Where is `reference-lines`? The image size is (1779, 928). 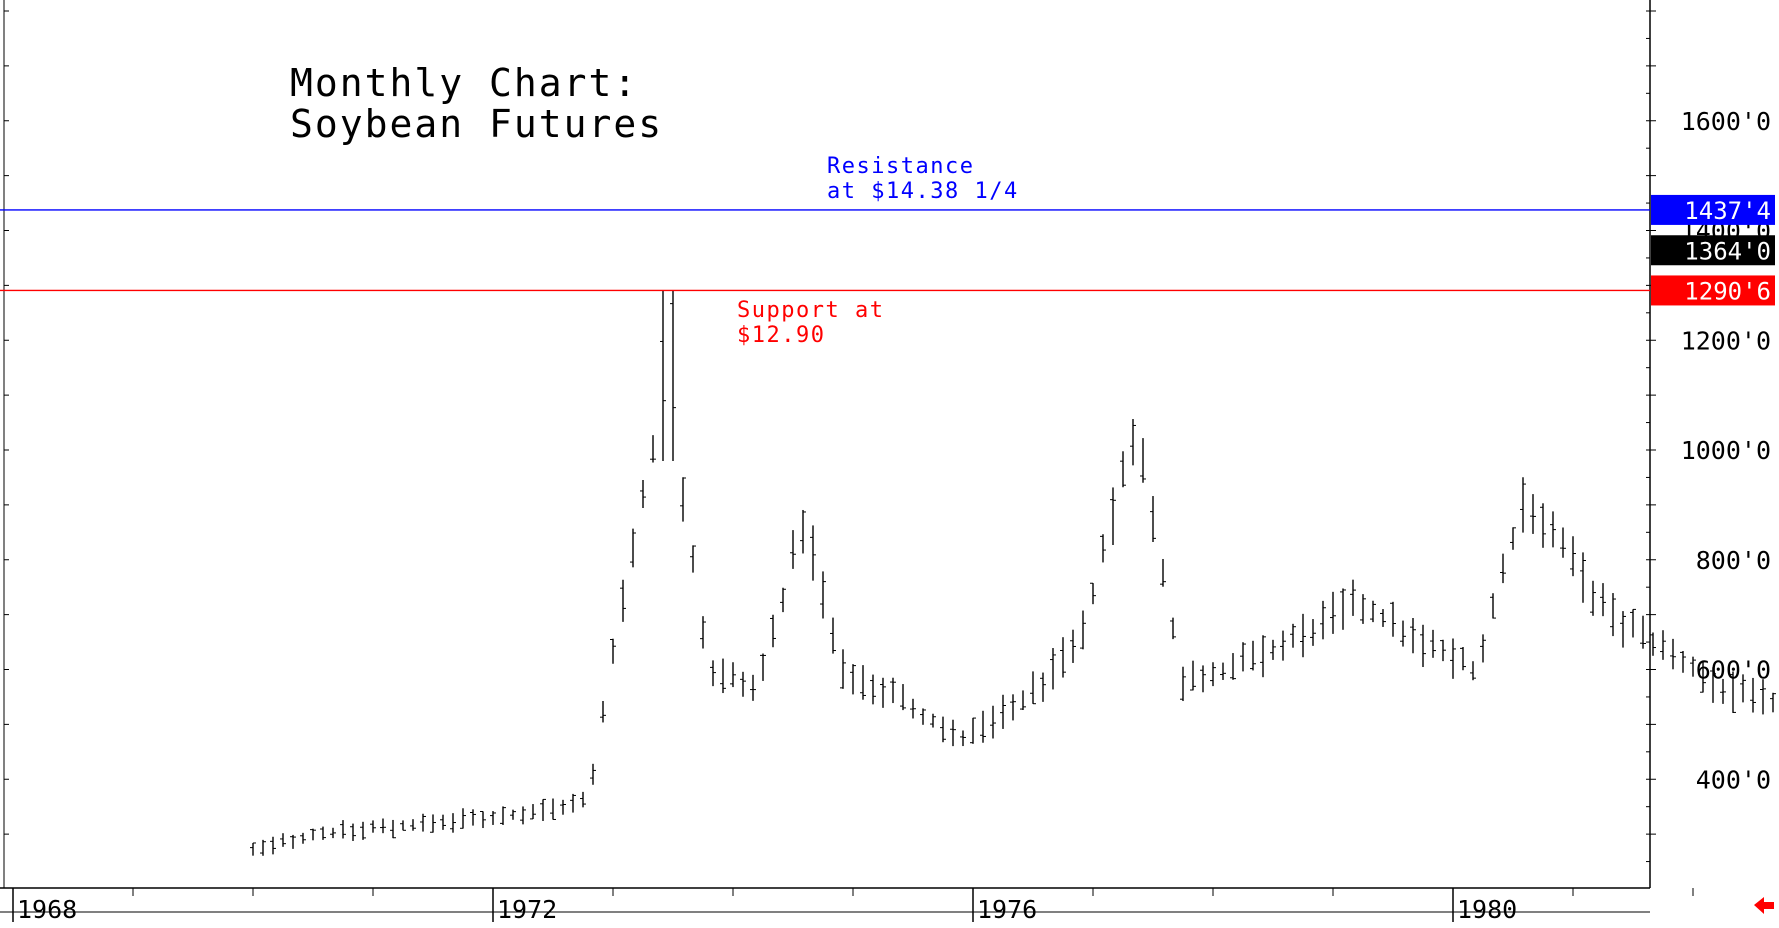
reference-lines is located at coordinates (825, 250).